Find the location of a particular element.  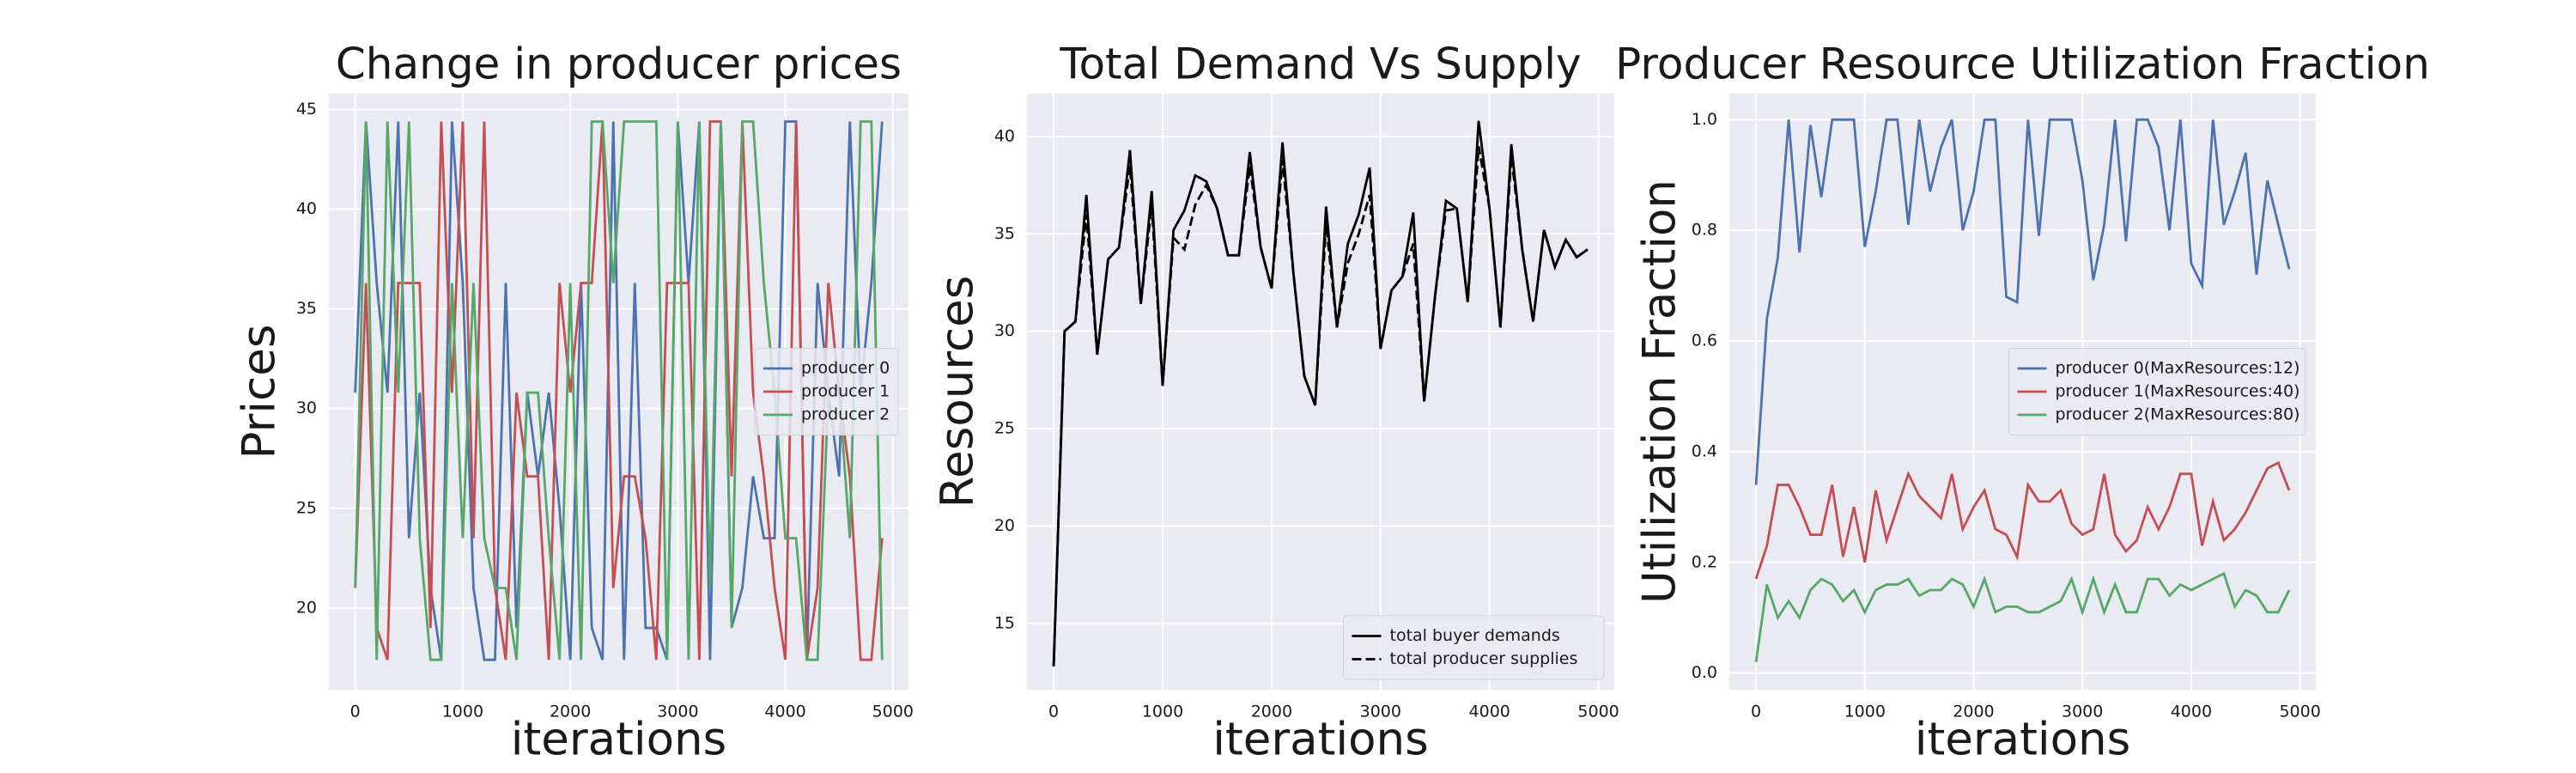

legend-label: producer 2 is located at coordinates (845, 414).